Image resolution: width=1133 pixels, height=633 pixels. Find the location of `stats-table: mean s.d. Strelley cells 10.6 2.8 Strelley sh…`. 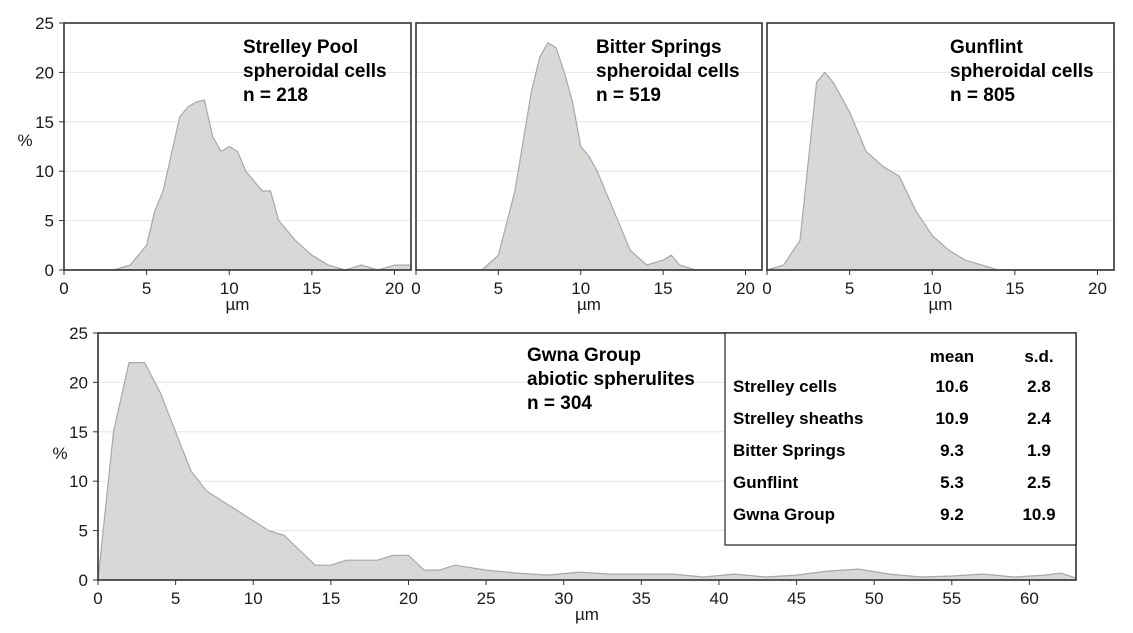

stats-table: mean s.d. Strelley cells 10.6 2.8 Strelley sh… is located at coordinates (900, 439).